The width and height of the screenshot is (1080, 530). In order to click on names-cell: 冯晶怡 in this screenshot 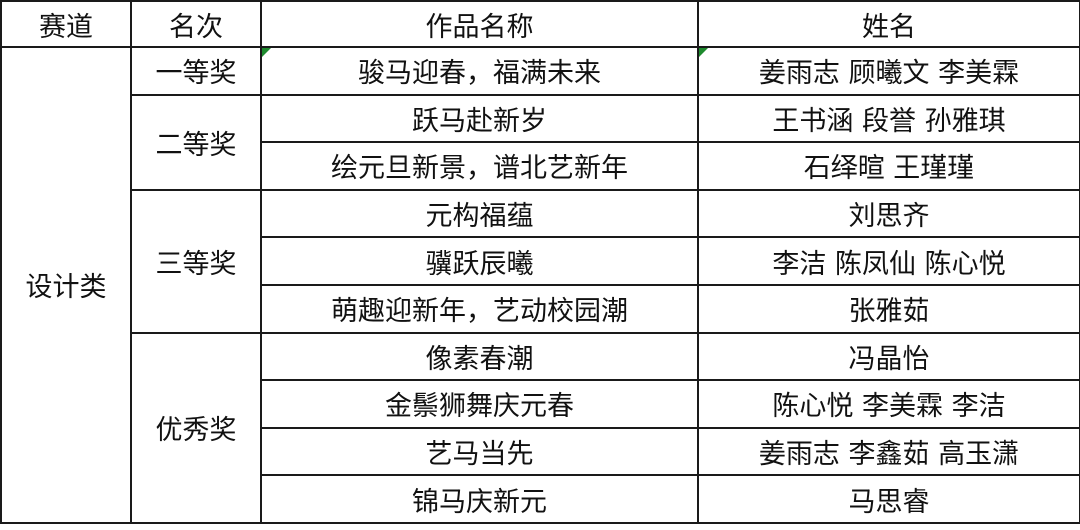, I will do `click(888, 356)`.